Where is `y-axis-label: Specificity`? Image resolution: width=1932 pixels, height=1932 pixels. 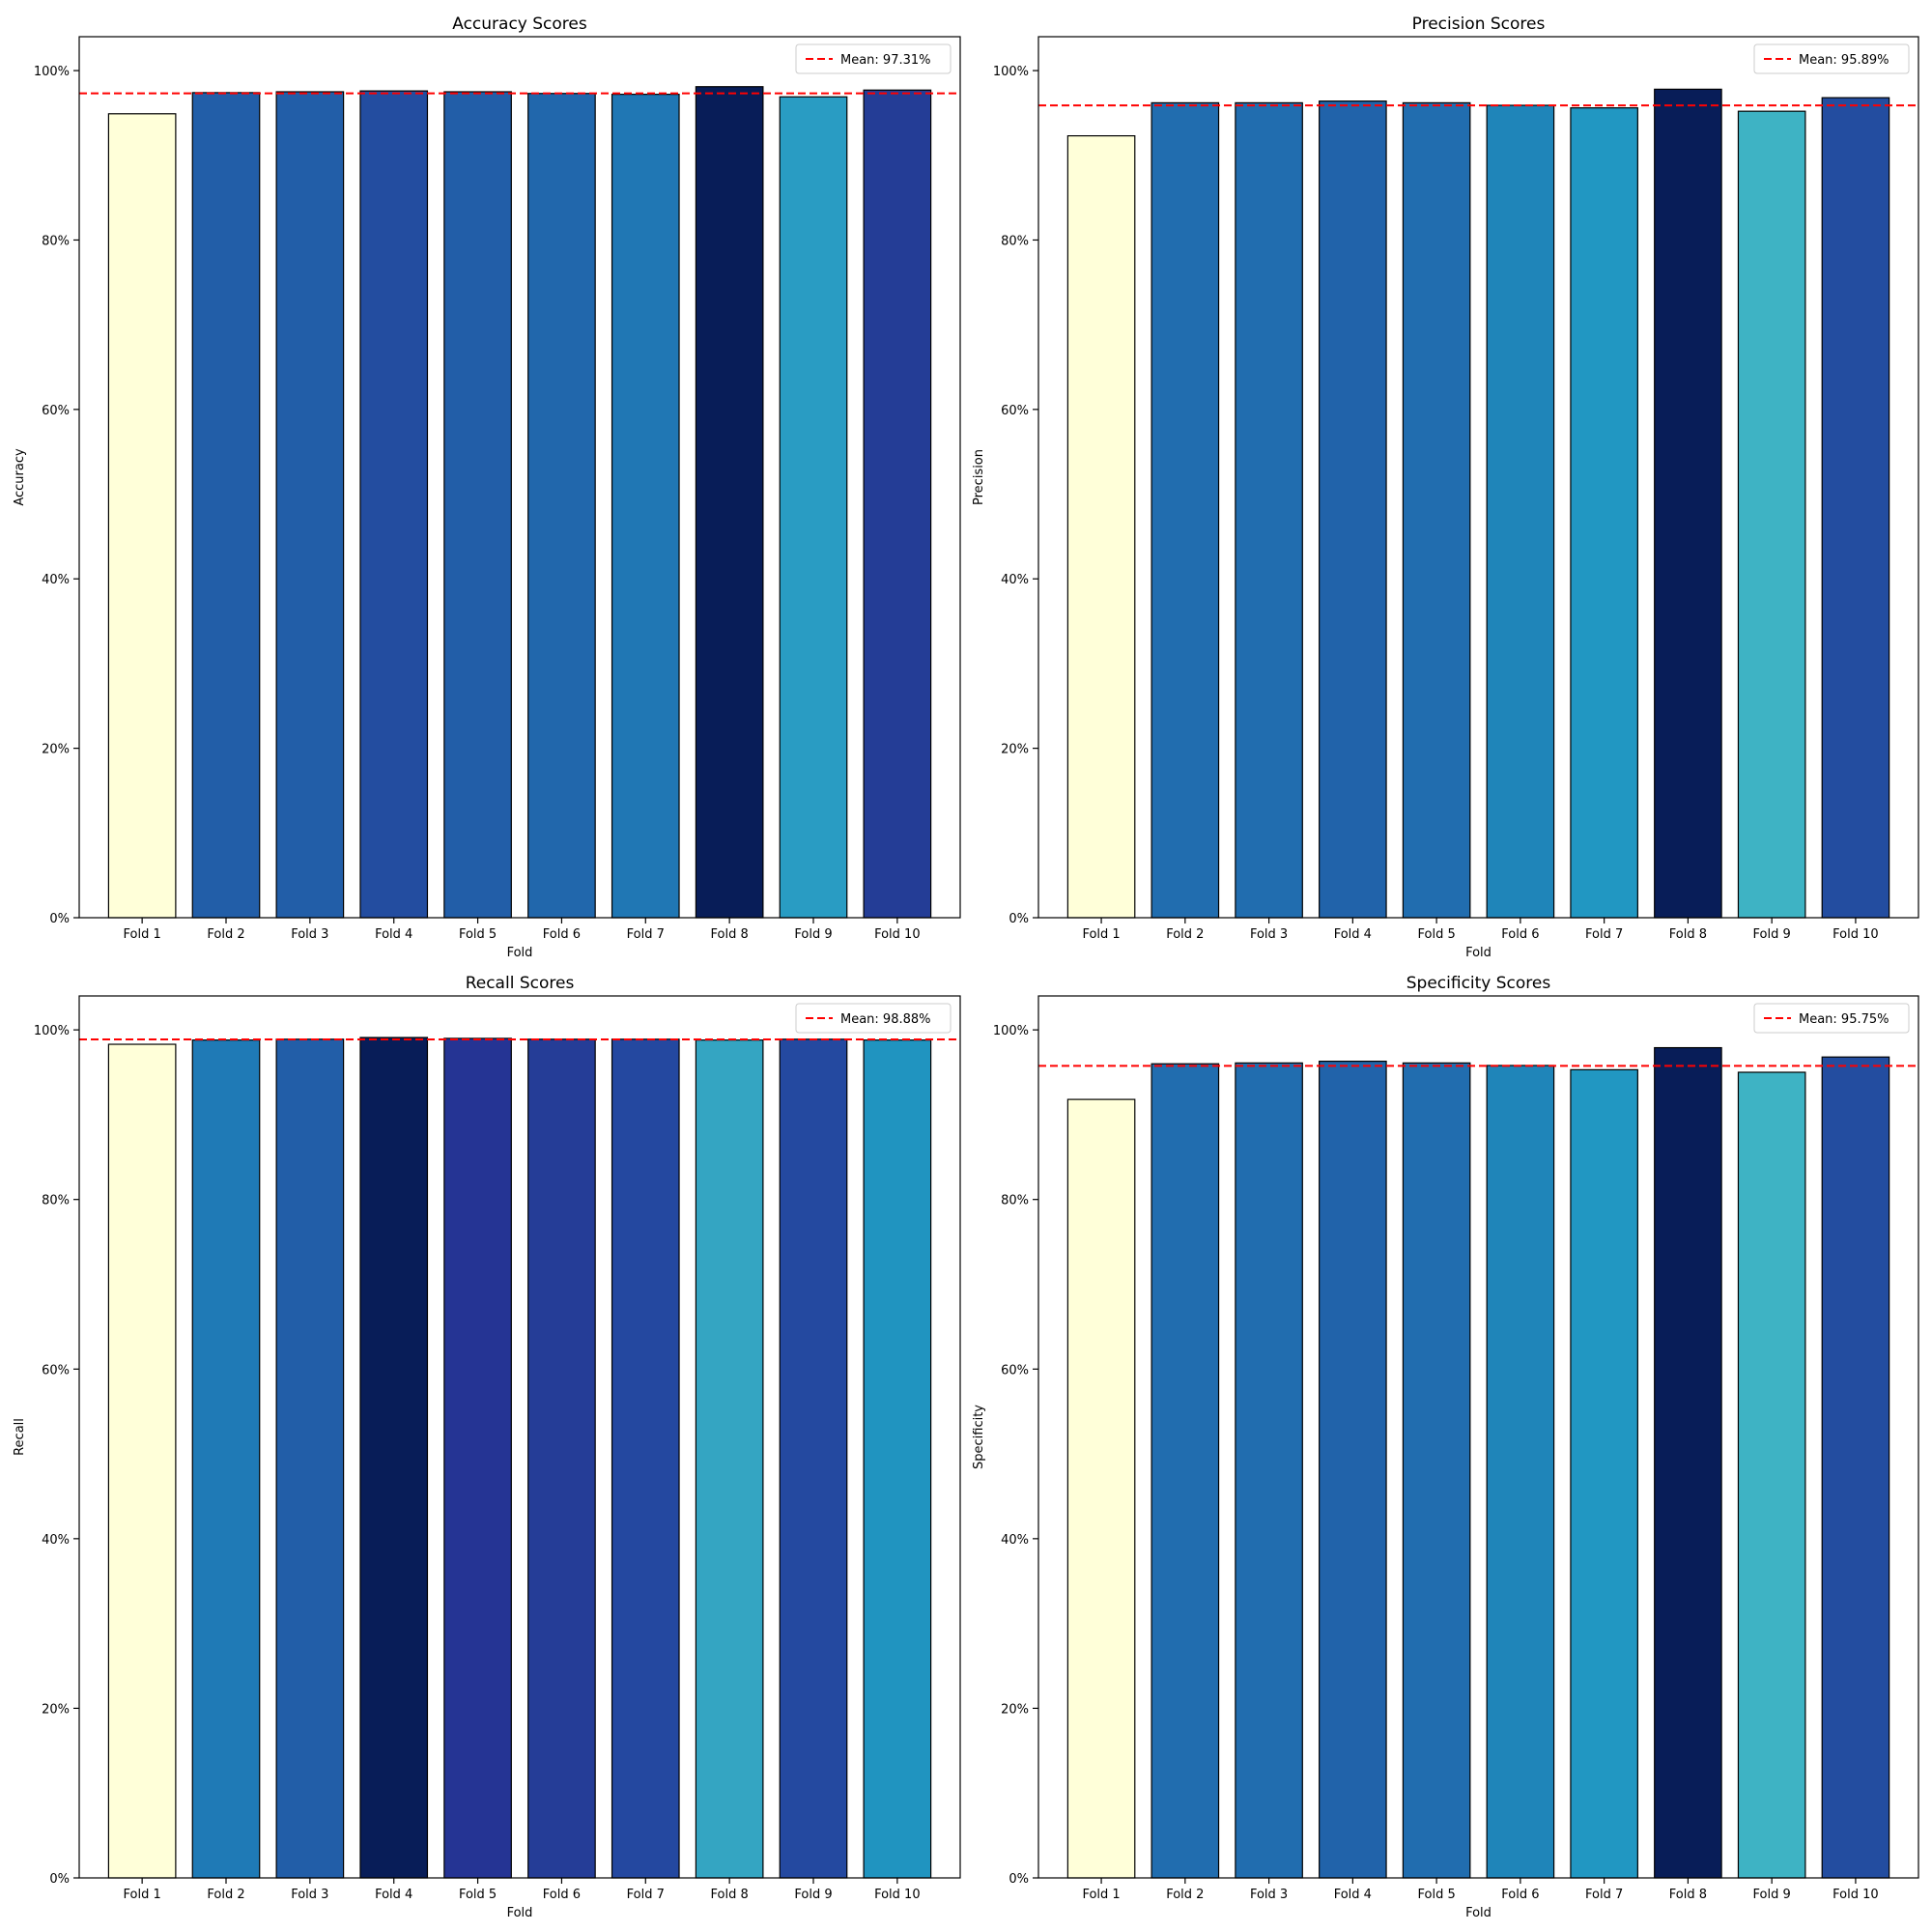 y-axis-label: Specificity is located at coordinates (979, 1437).